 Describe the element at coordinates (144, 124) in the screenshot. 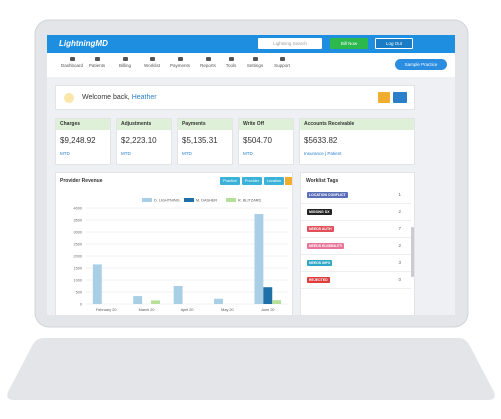

I see `stat-title: Adjustments` at that location.